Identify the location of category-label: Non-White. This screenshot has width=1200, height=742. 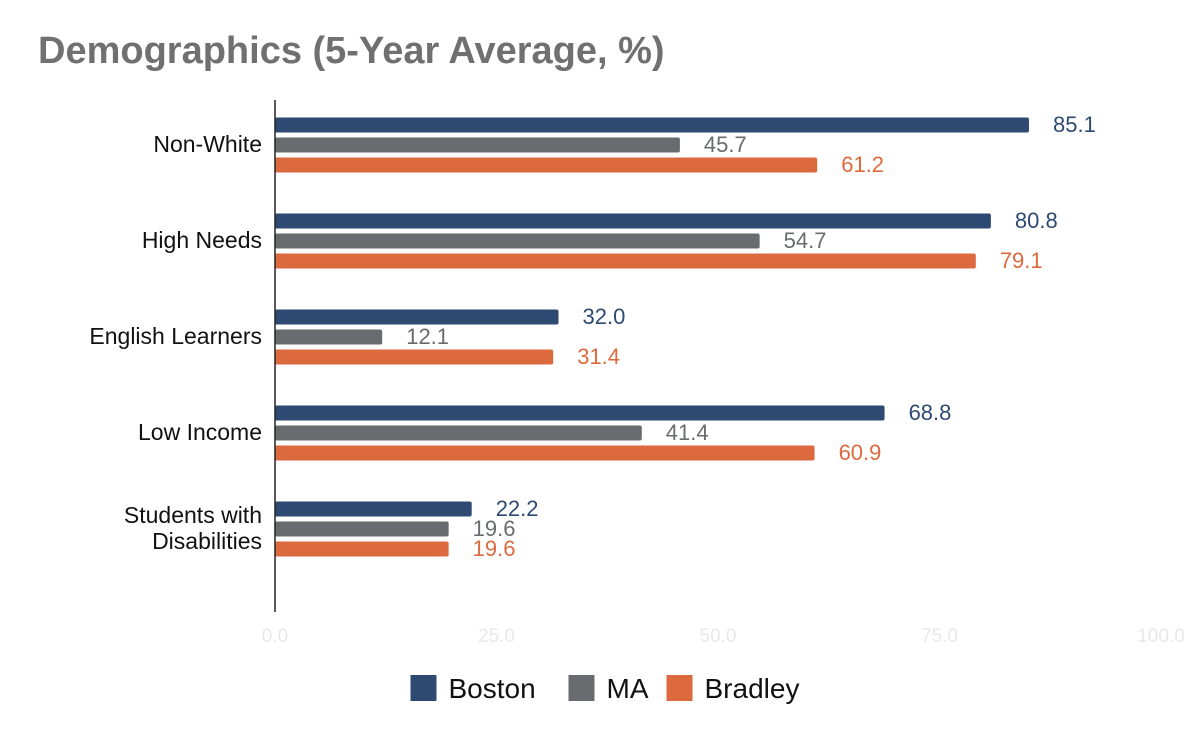
(207, 144).